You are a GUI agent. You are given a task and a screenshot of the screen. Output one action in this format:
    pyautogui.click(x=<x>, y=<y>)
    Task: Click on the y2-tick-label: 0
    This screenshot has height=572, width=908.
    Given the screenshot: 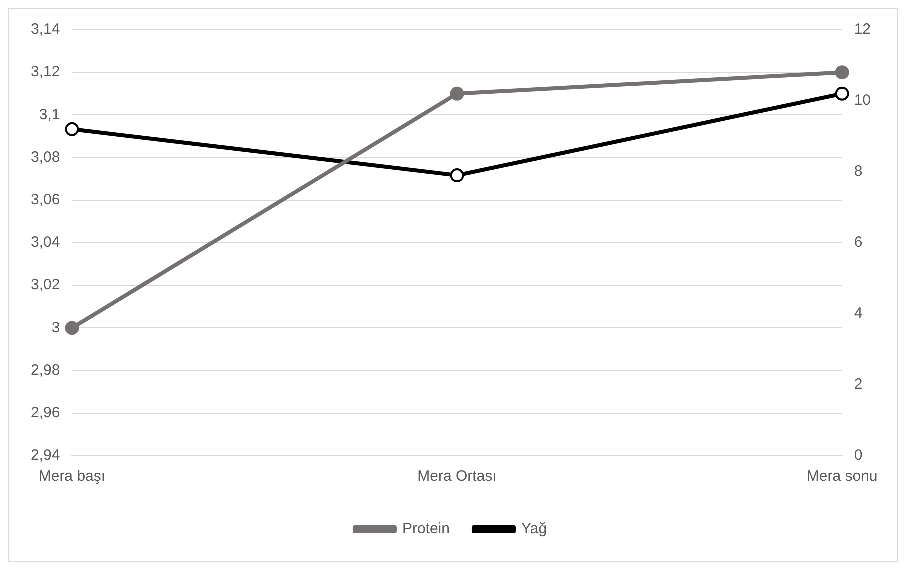 What is the action you would take?
    pyautogui.click(x=858, y=455)
    